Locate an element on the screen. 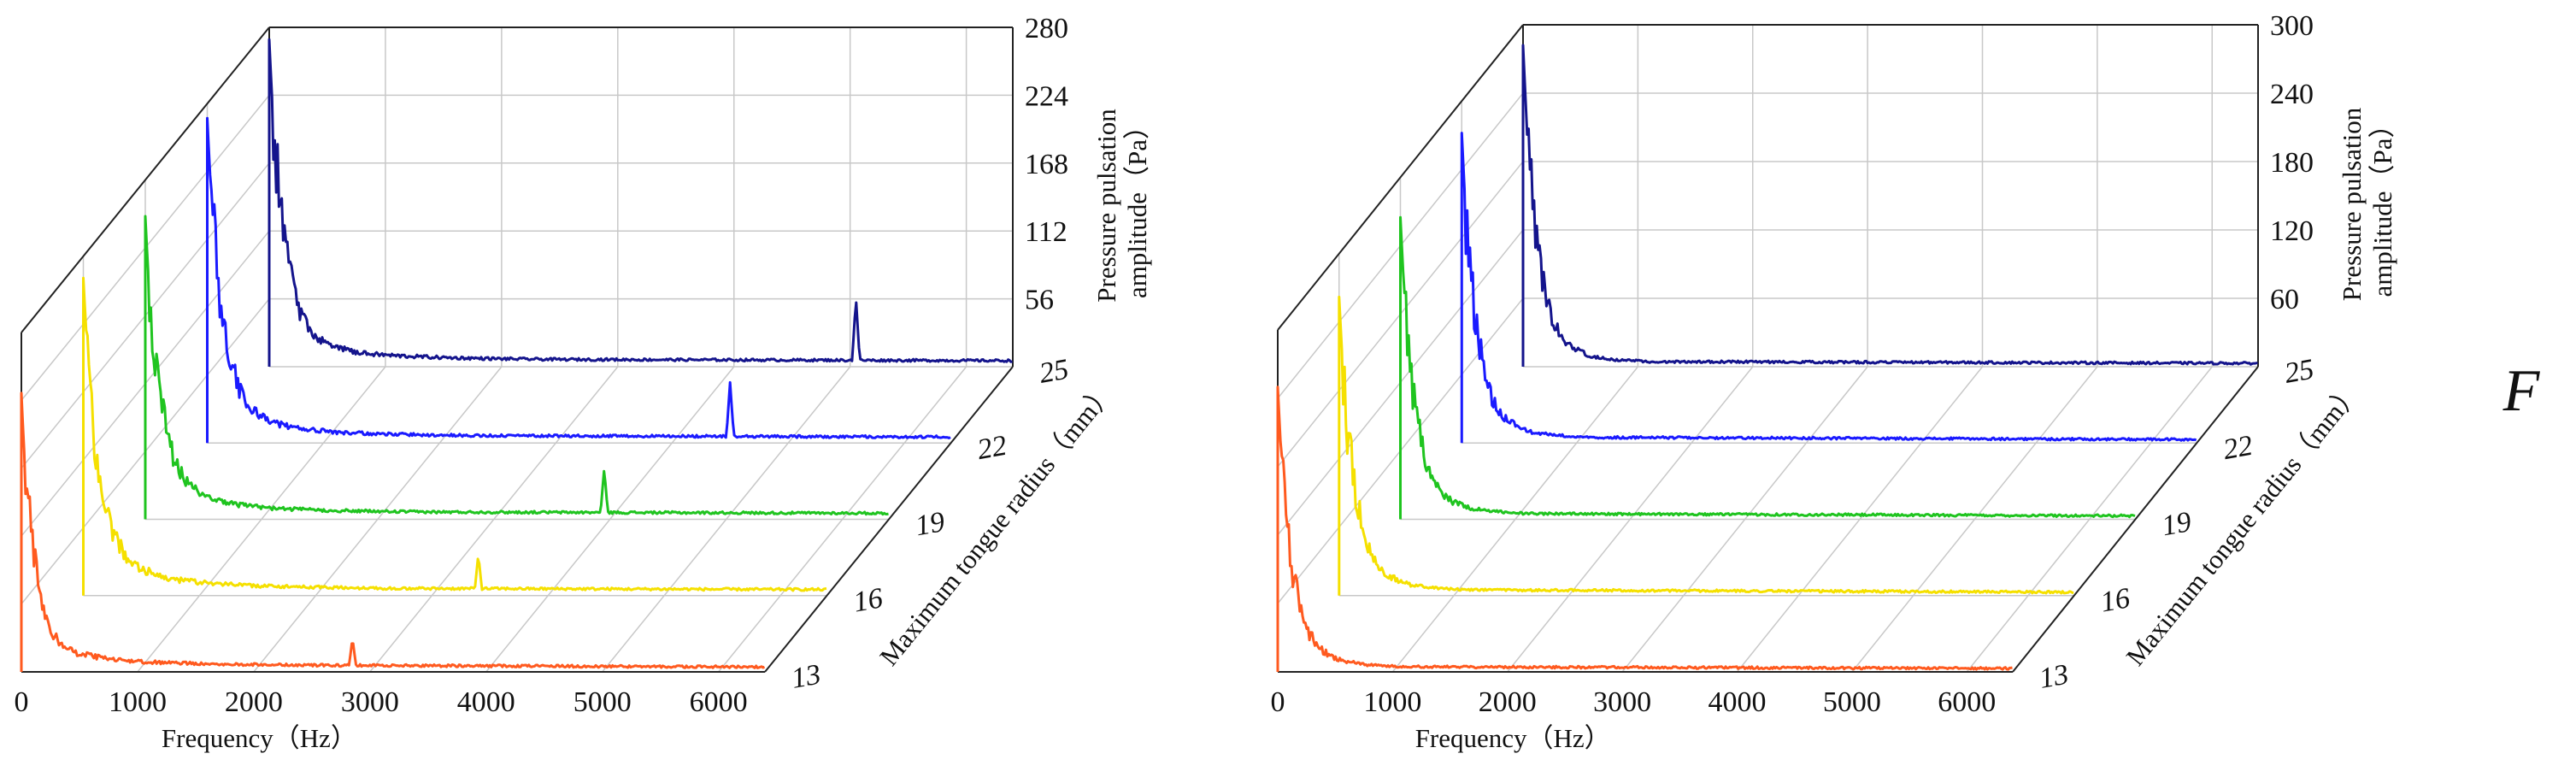 The height and width of the screenshot is (783, 2576). z-tick-label: 280 is located at coordinates (1046, 29).